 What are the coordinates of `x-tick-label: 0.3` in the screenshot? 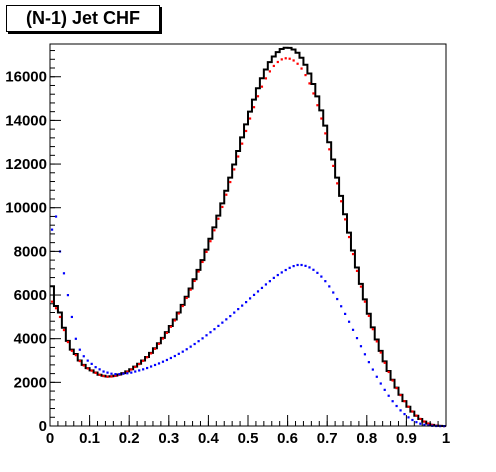 It's located at (168, 438).